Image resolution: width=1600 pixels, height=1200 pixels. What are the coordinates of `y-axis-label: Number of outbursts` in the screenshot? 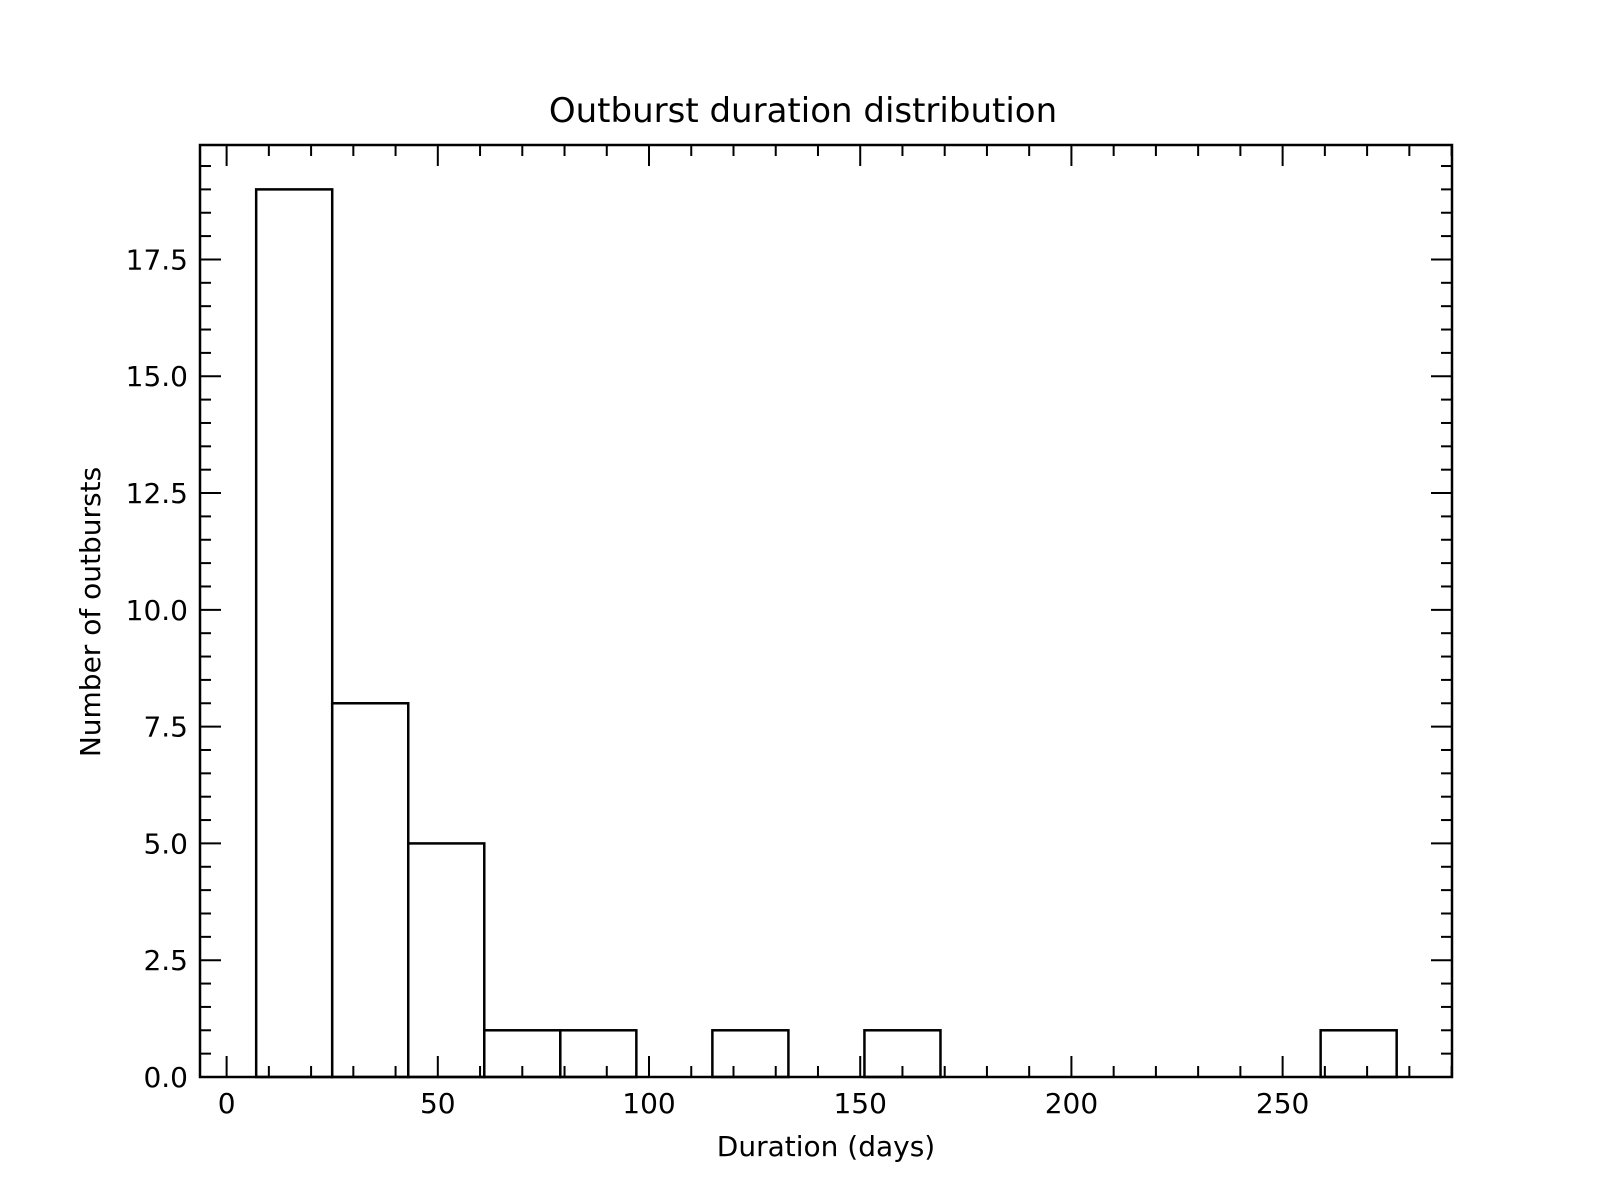 It's located at (90, 612).